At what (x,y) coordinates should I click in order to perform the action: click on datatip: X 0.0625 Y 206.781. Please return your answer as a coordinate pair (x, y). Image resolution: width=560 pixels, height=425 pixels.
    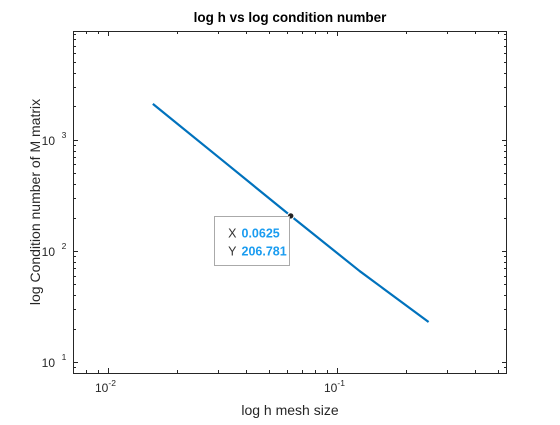
    Looking at the image, I should click on (254, 239).